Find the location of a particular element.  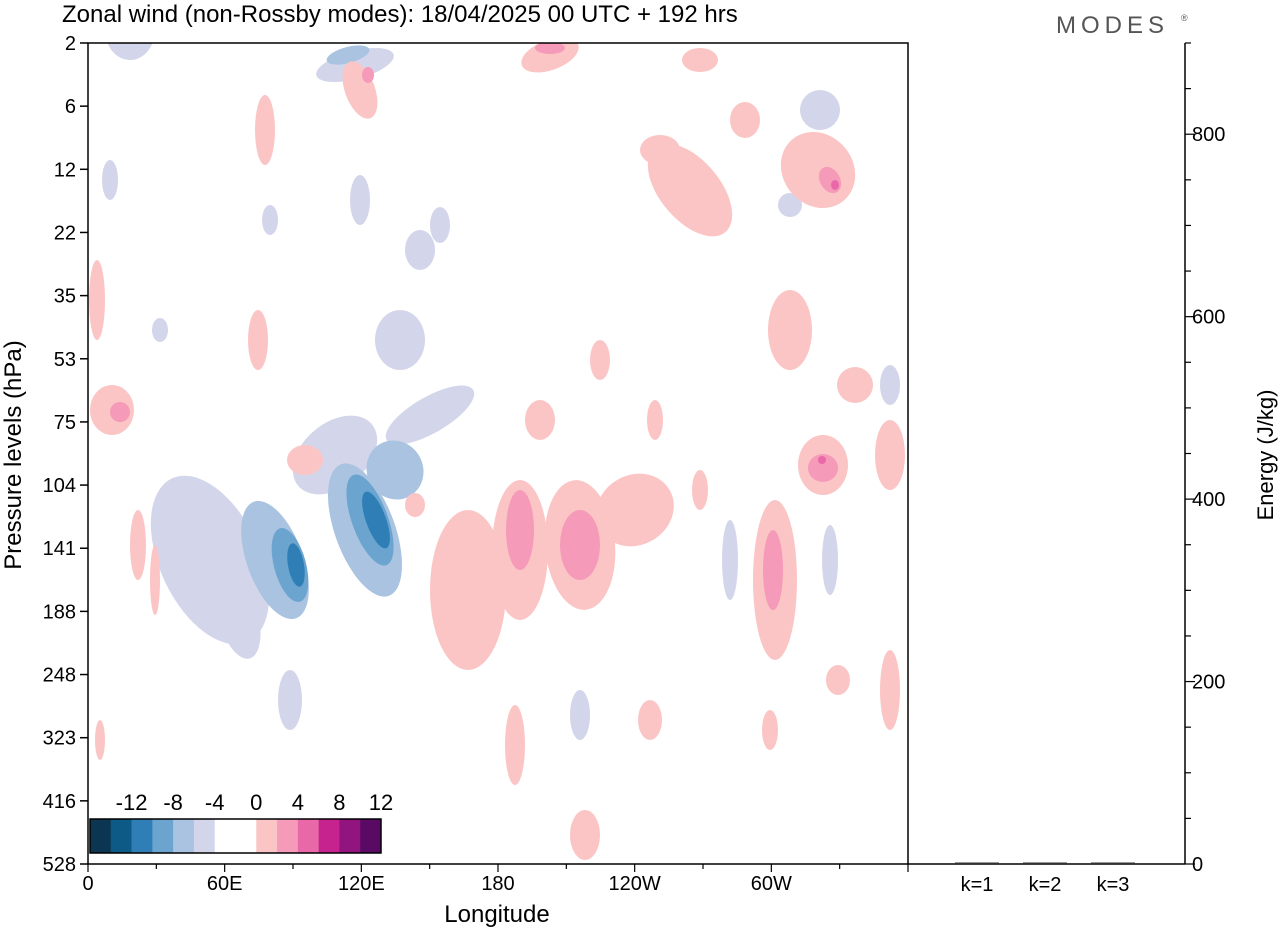

energy-category-label: k=1 is located at coordinates (977, 885).